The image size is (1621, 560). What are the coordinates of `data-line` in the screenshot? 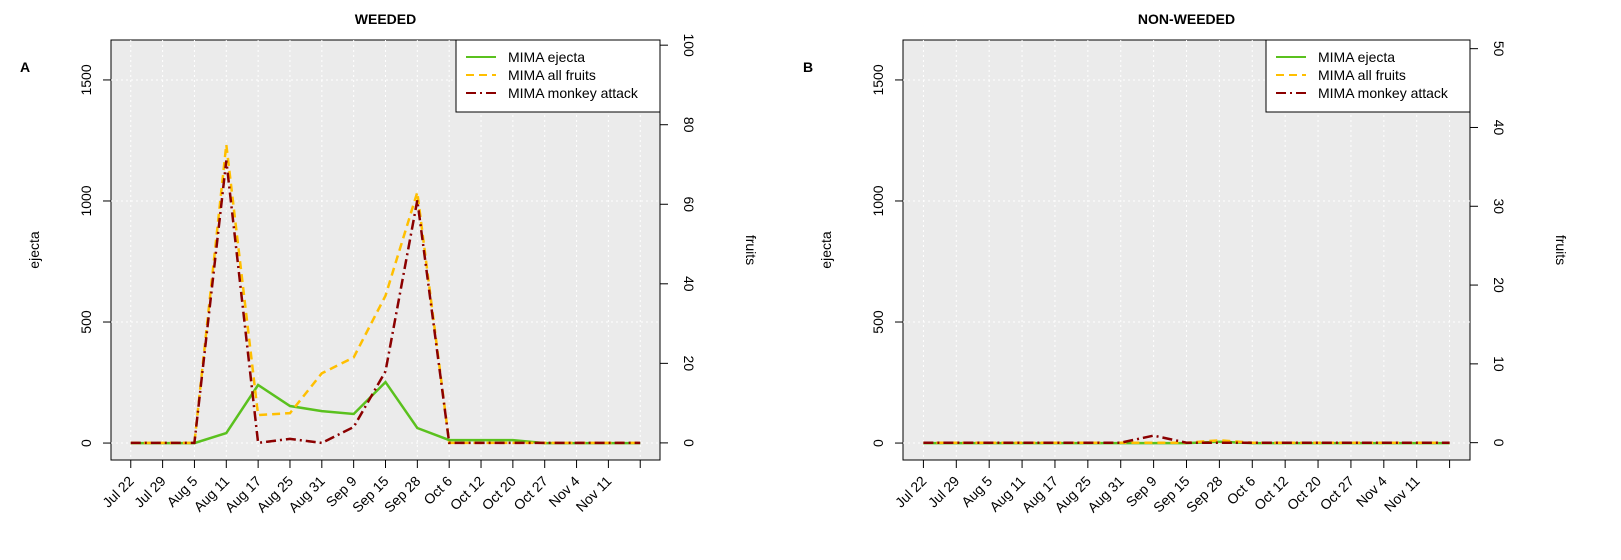 It's located at (1186, 439).